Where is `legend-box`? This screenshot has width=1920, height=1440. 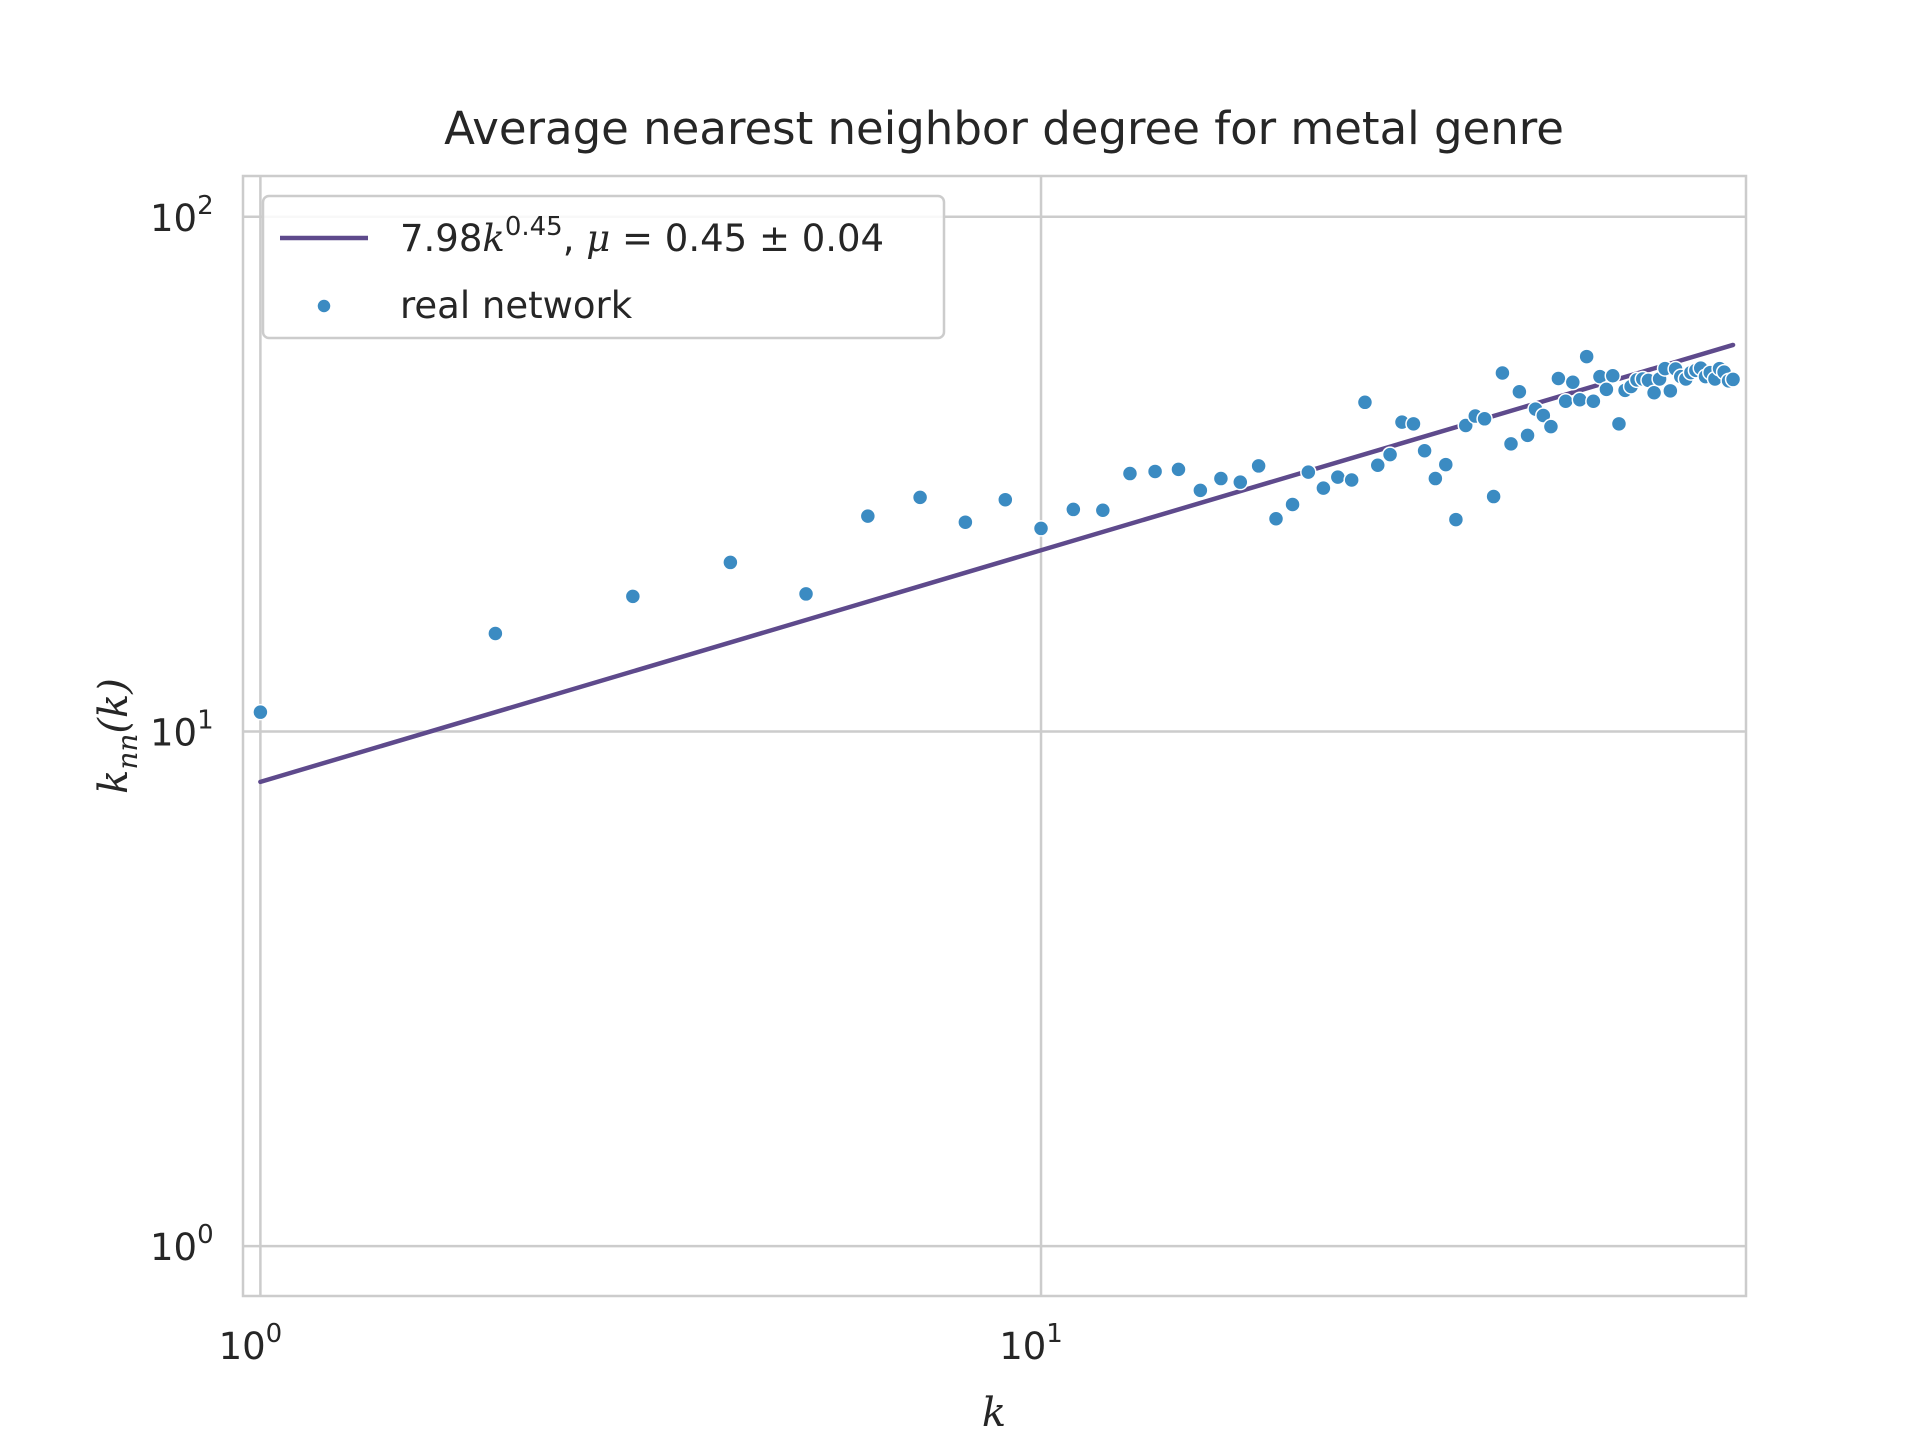
legend-box is located at coordinates (603, 267).